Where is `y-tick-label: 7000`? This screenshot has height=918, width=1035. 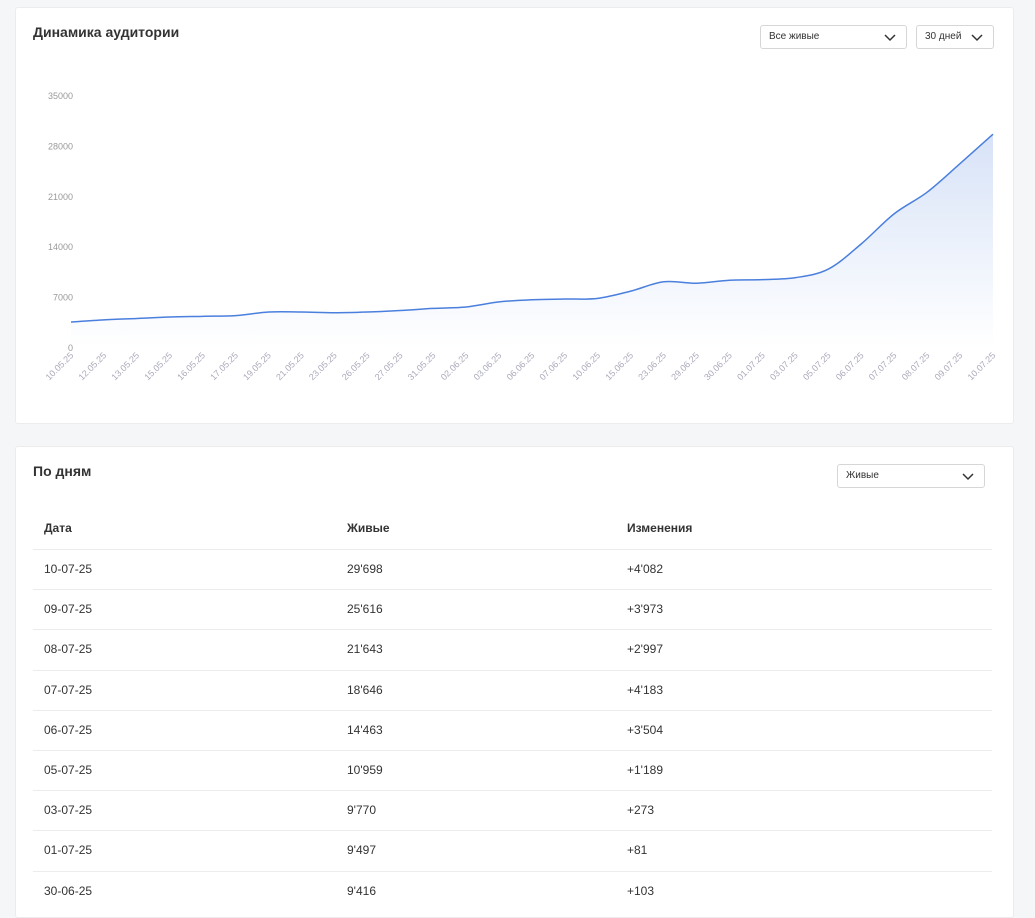
y-tick-label: 7000 is located at coordinates (63, 298).